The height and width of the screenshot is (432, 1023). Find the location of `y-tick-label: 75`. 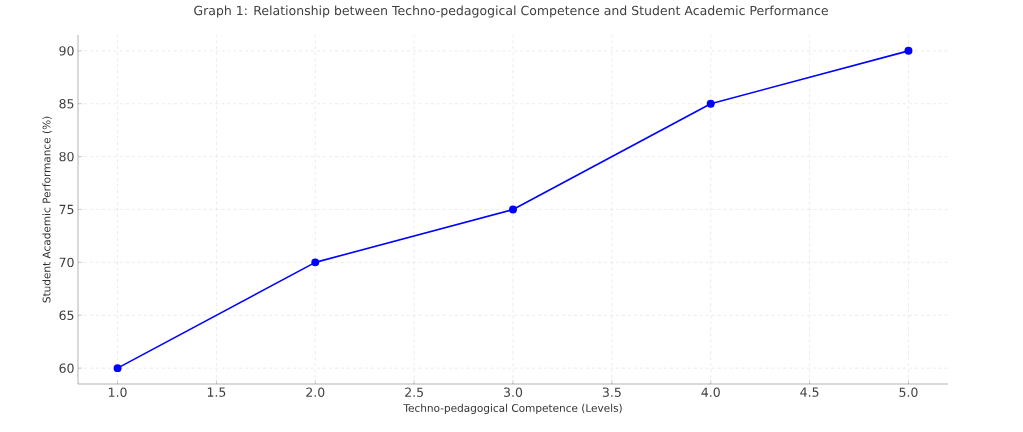

y-tick-label: 75 is located at coordinates (66, 209).